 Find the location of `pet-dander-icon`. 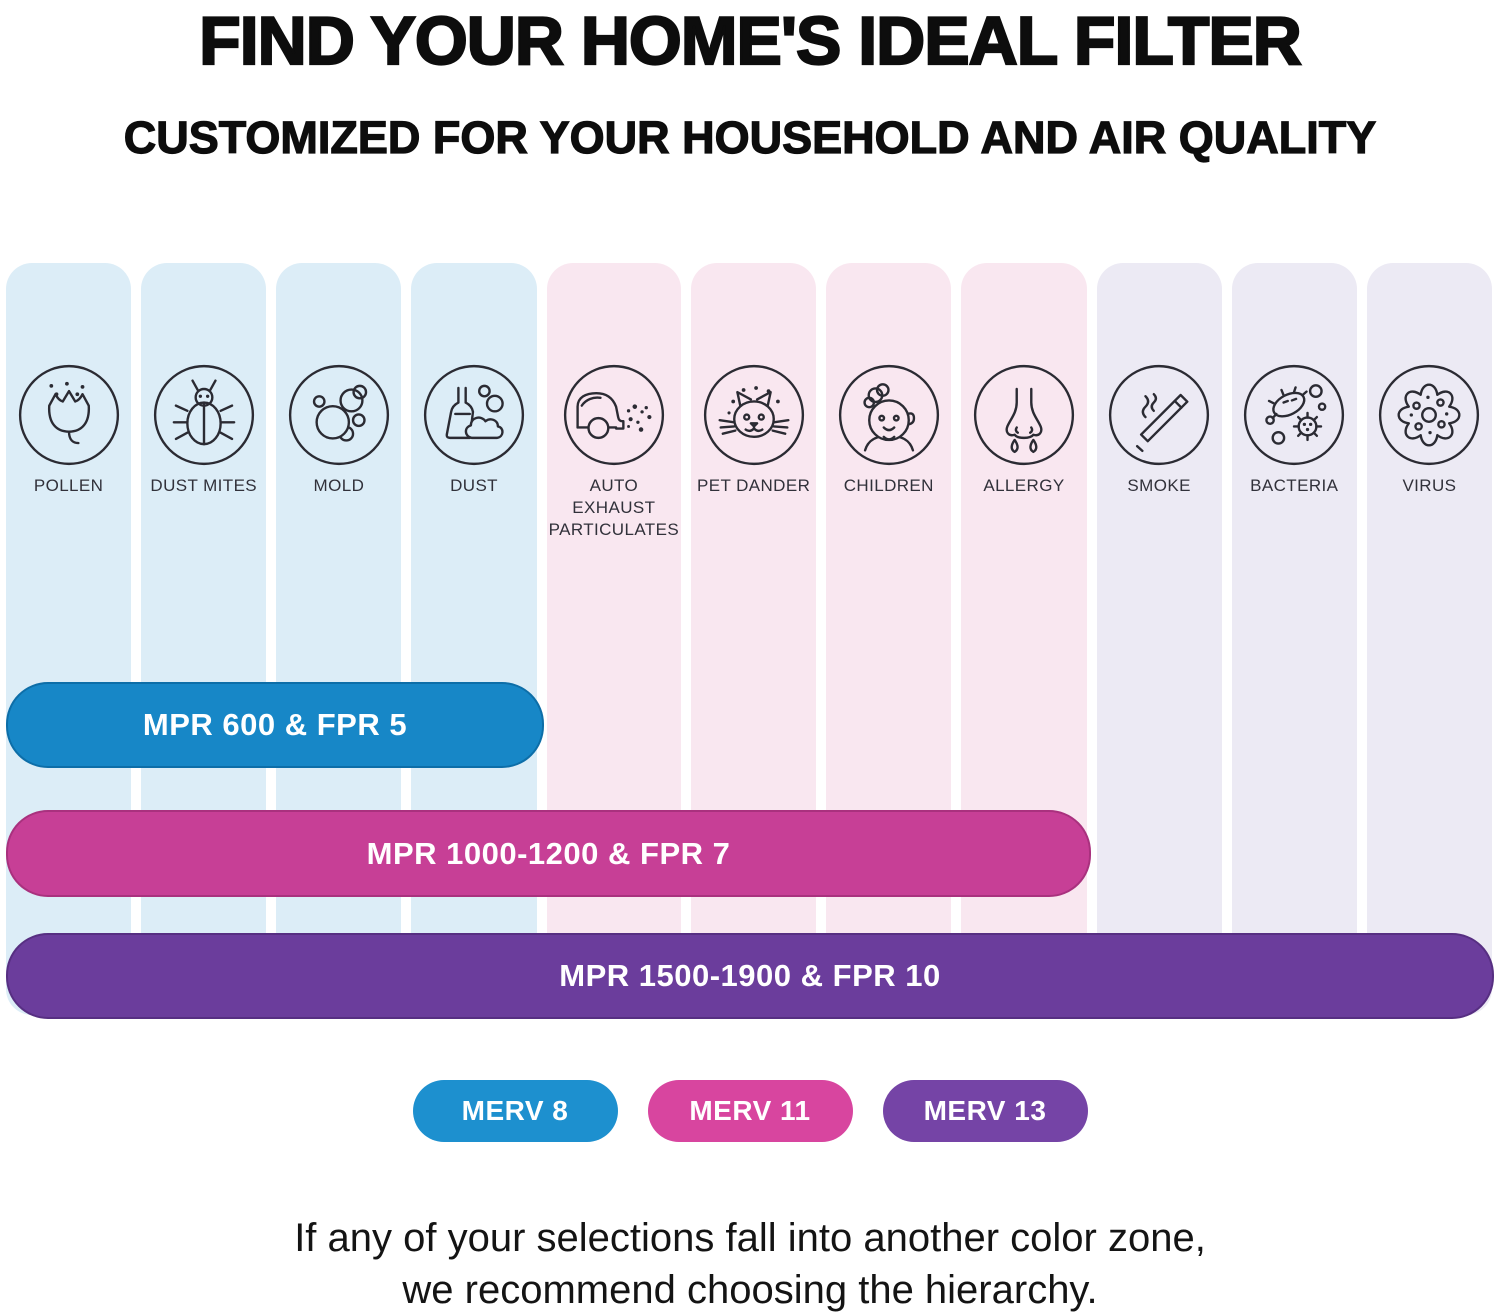

pet-dander-icon is located at coordinates (754, 415).